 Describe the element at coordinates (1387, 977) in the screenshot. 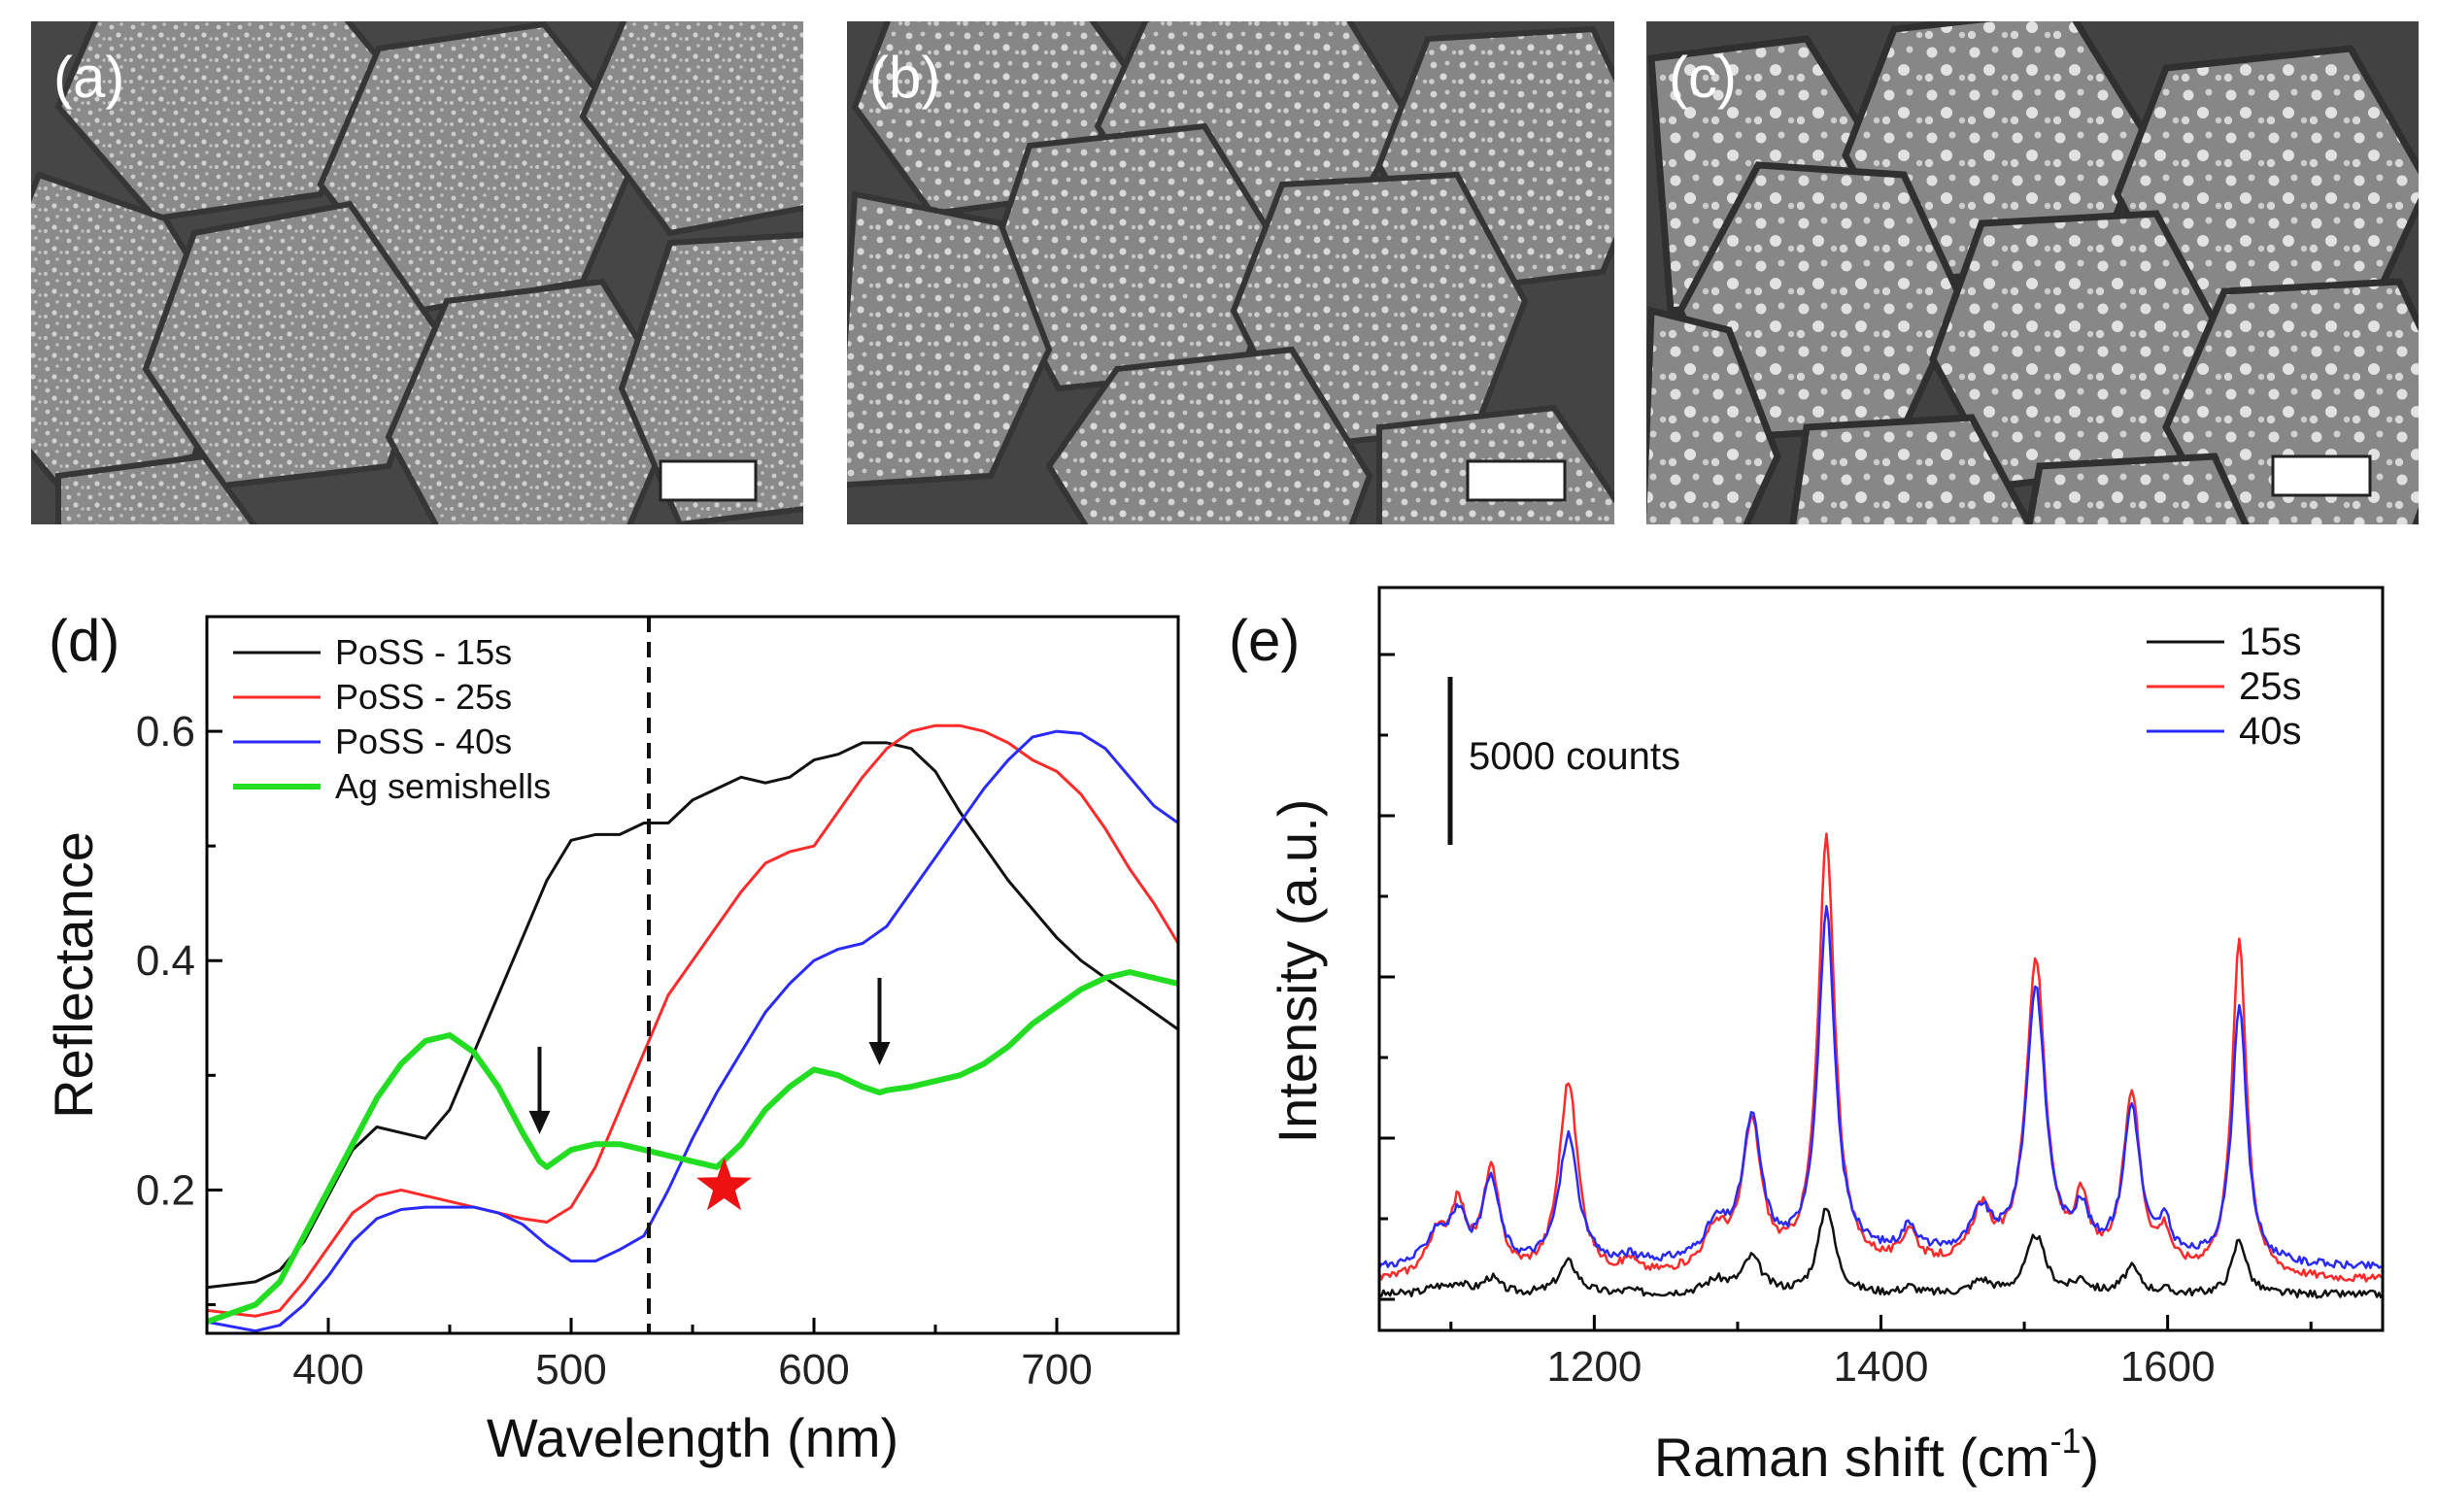

I see `y-ticks-e` at that location.